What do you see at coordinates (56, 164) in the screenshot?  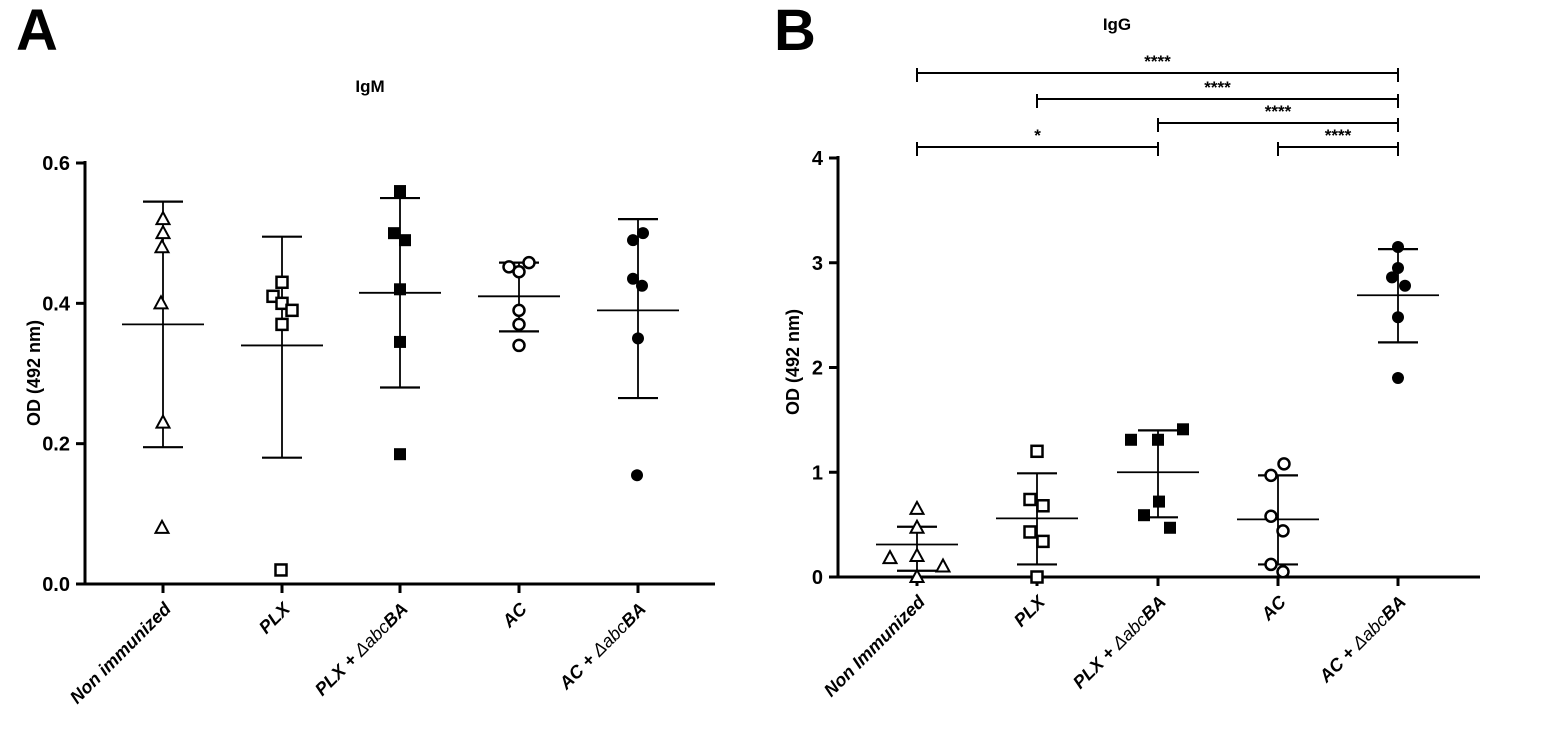 I see `y-tick-label: 0.6` at bounding box center [56, 164].